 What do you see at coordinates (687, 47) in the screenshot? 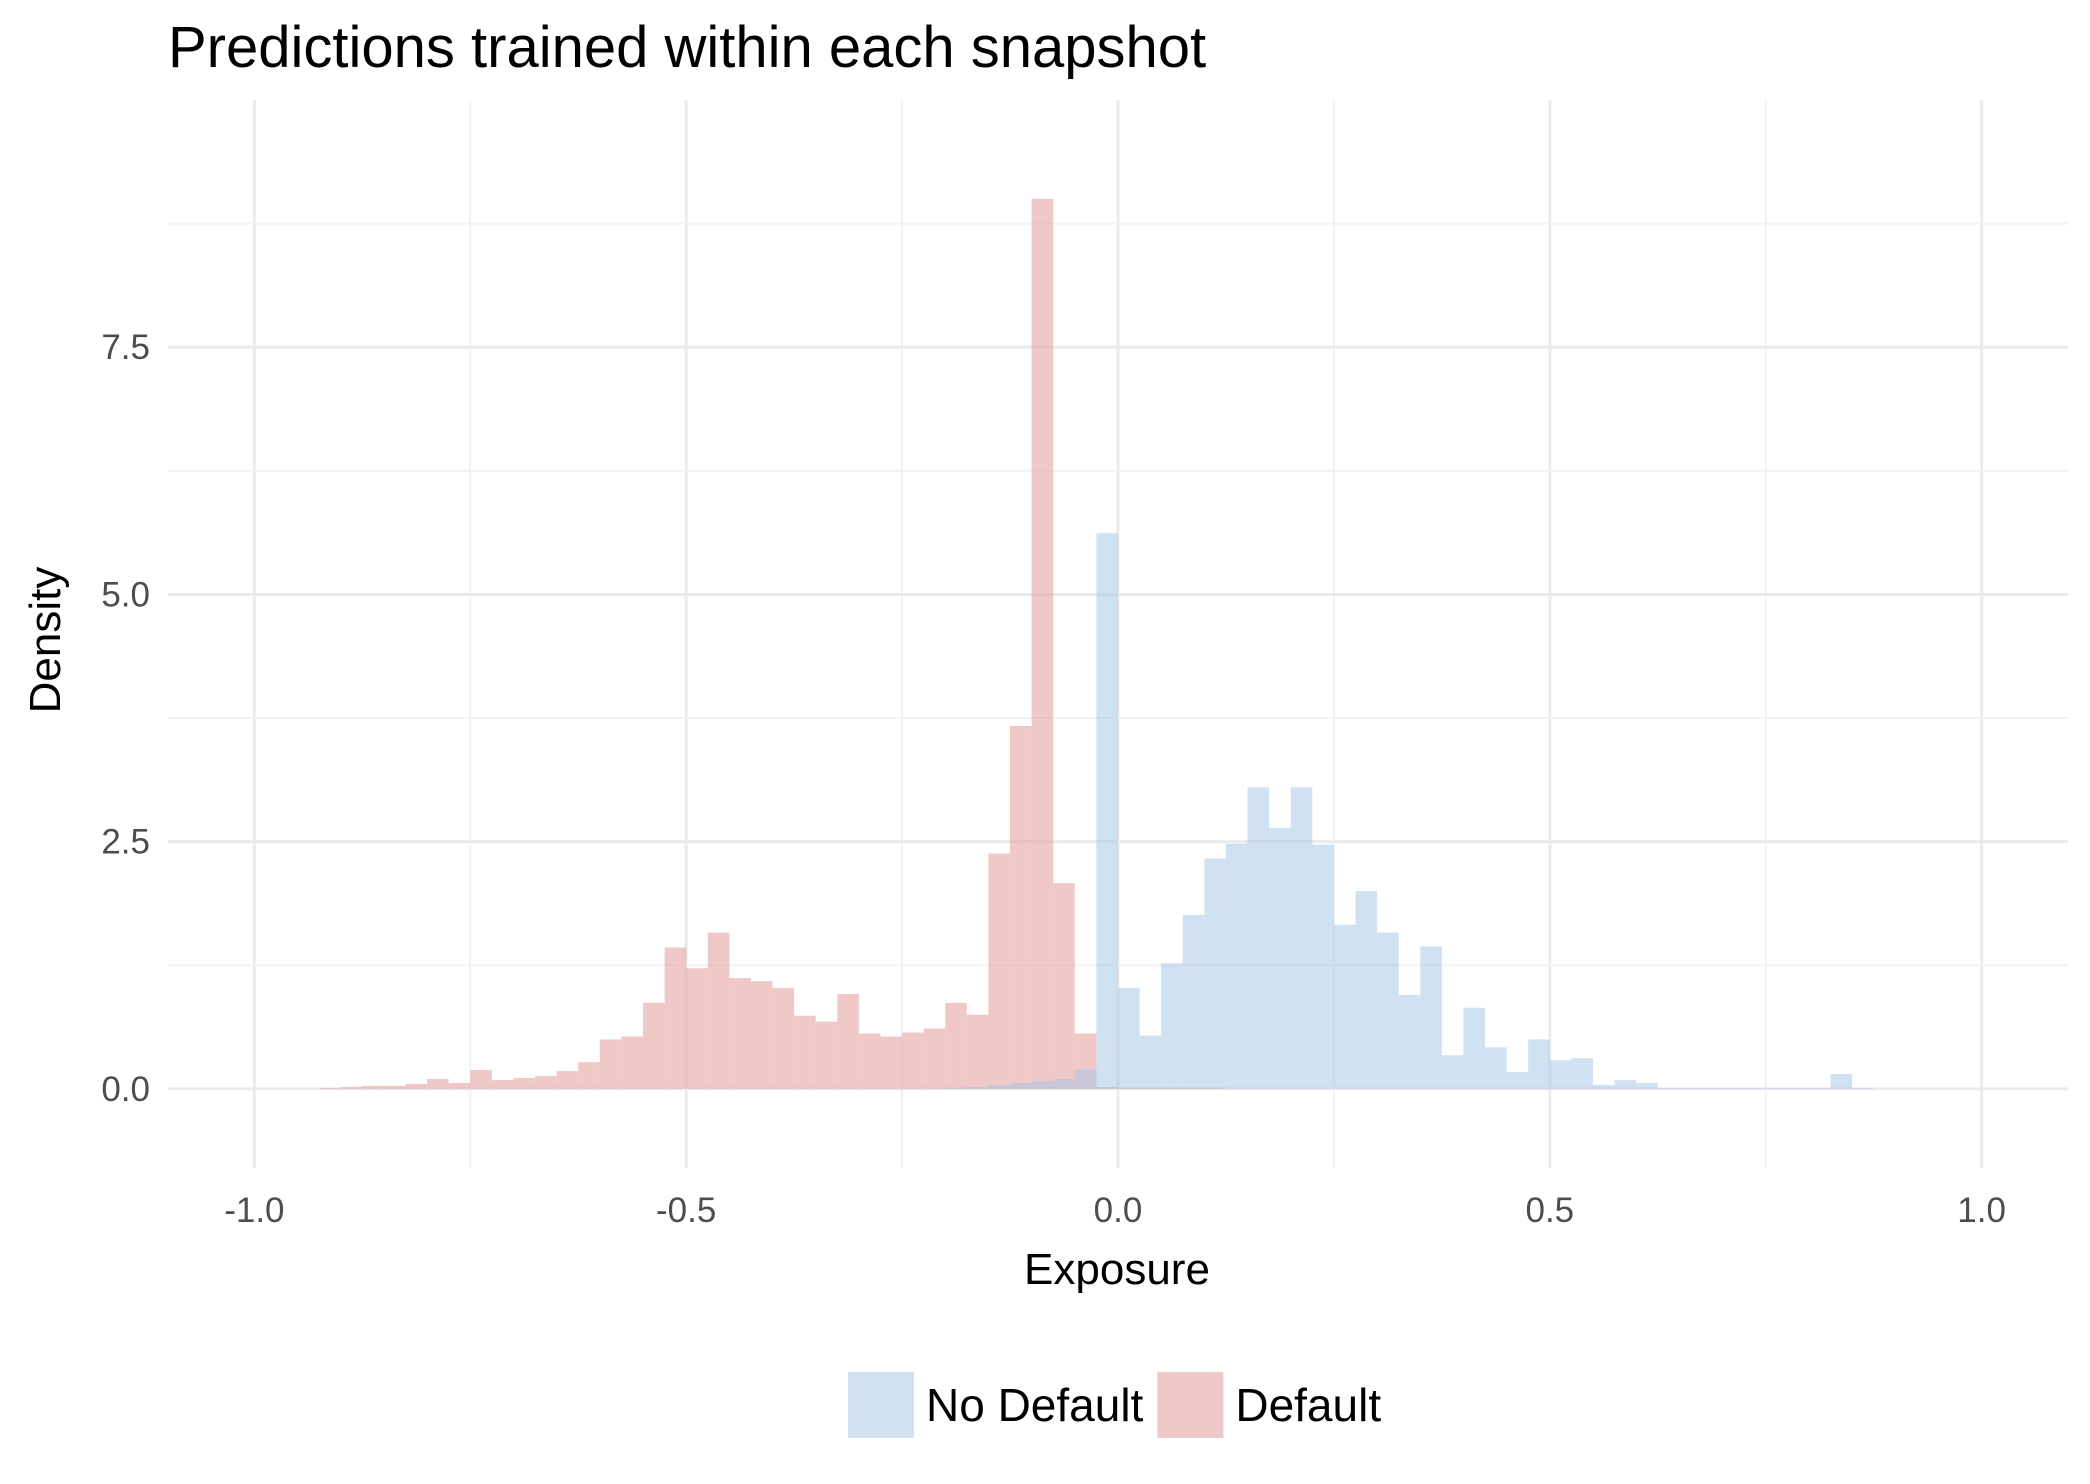
I see `chart-title: Predictions trained within each snapshot` at bounding box center [687, 47].